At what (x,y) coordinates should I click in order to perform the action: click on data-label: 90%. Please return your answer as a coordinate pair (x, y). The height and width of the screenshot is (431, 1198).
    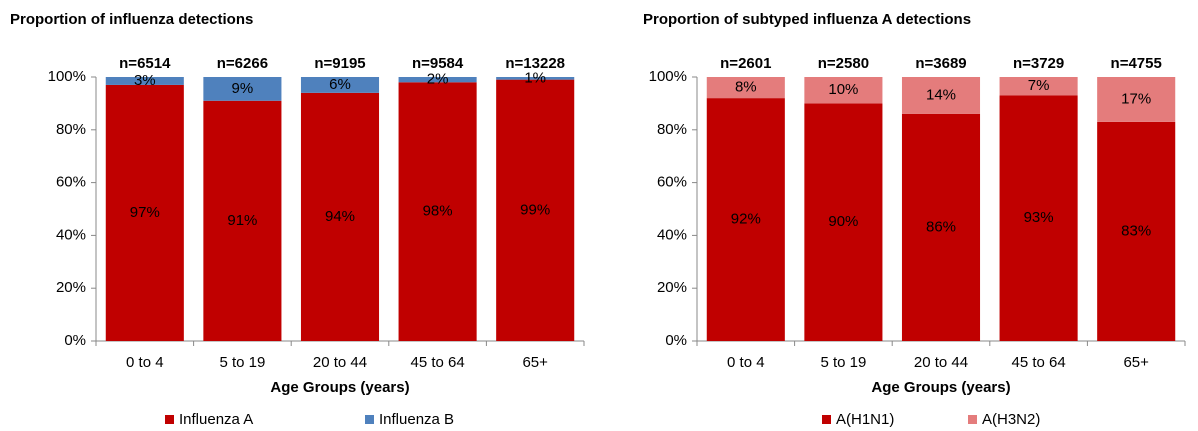
    Looking at the image, I should click on (843, 221).